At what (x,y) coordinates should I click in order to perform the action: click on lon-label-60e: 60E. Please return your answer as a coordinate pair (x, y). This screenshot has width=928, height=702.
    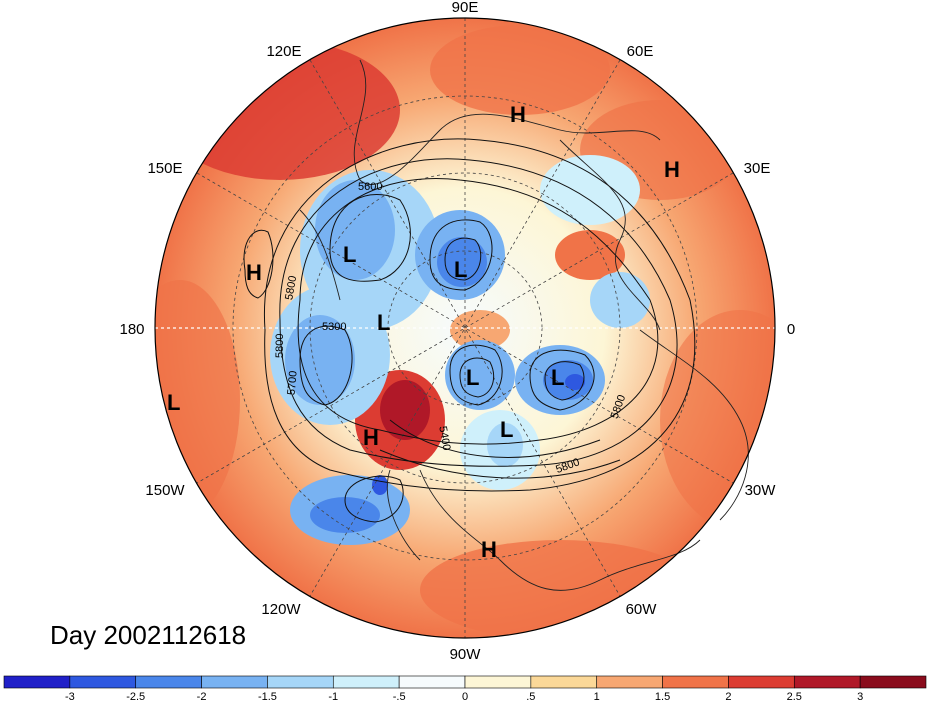
    Looking at the image, I should click on (640, 51).